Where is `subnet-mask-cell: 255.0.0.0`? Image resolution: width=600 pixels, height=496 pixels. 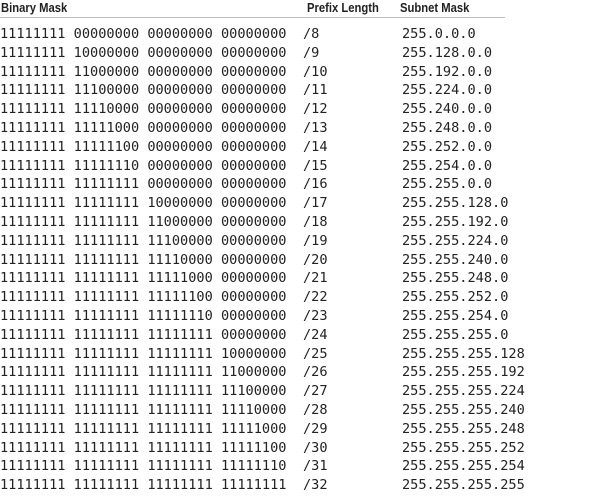
subnet-mask-cell: 255.0.0.0 is located at coordinates (439, 34).